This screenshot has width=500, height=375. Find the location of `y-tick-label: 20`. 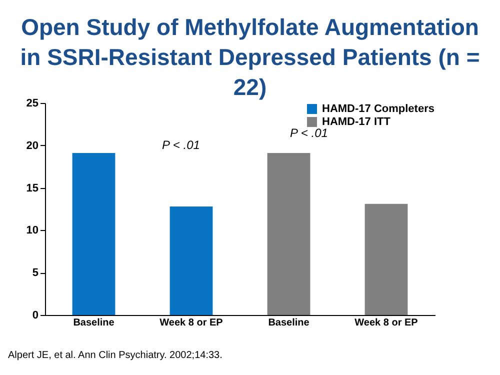

y-tick-label: 20 is located at coordinates (32, 146).